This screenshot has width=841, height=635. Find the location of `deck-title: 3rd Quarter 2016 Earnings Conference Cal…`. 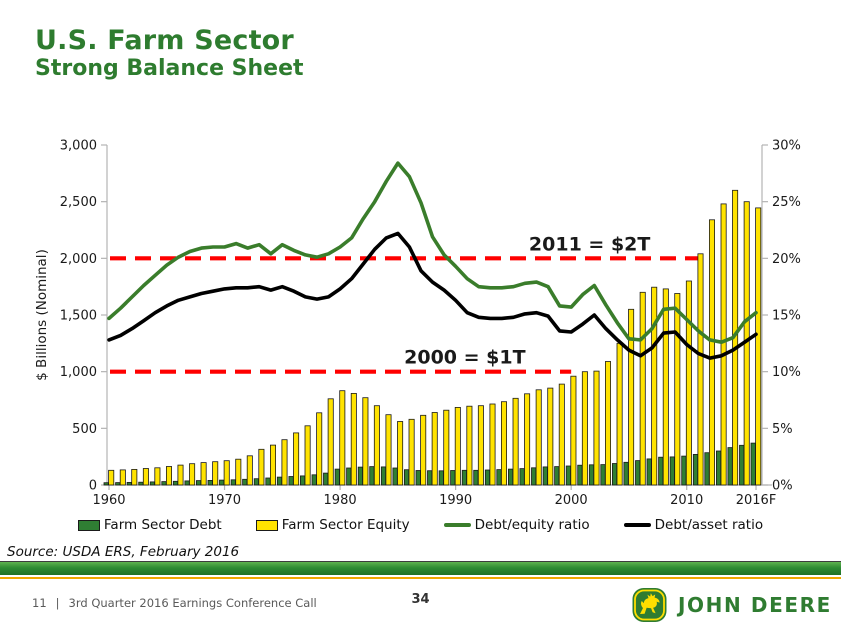

deck-title: 3rd Quarter 2016 Earnings Conference Cal… is located at coordinates (192, 603).